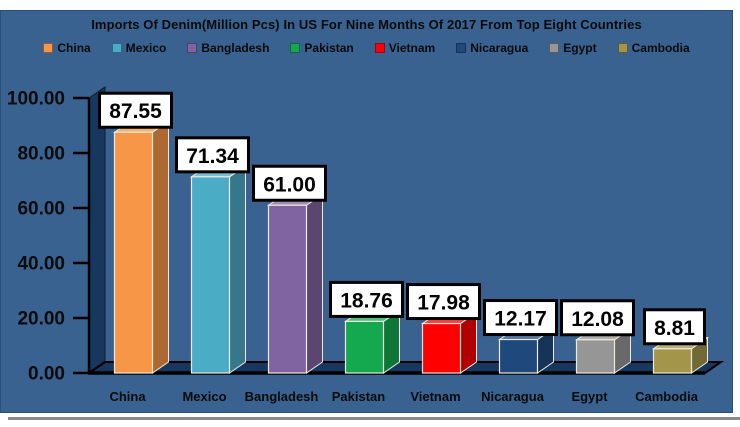 This screenshot has width=740, height=427. I want to click on legend-swatch-nicaragua, so click(461, 48).